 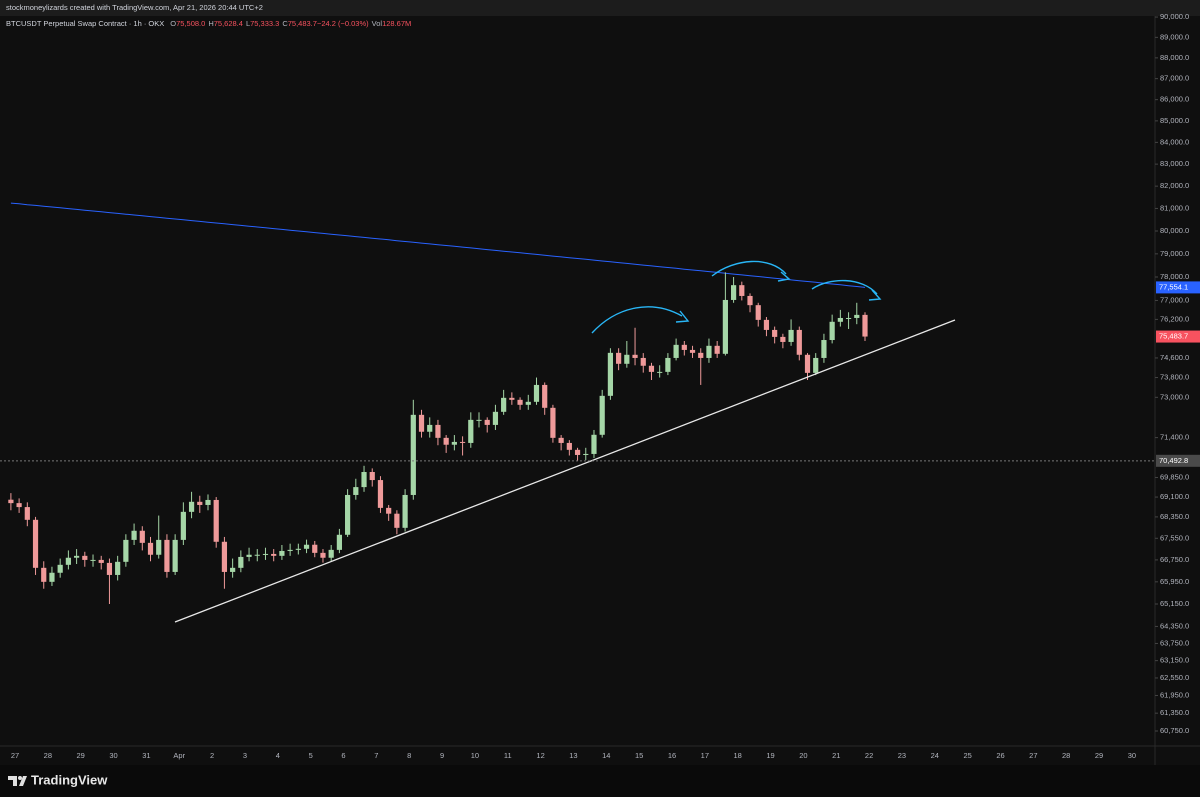 What do you see at coordinates (69, 779) in the screenshot?
I see `brand: TradingView` at bounding box center [69, 779].